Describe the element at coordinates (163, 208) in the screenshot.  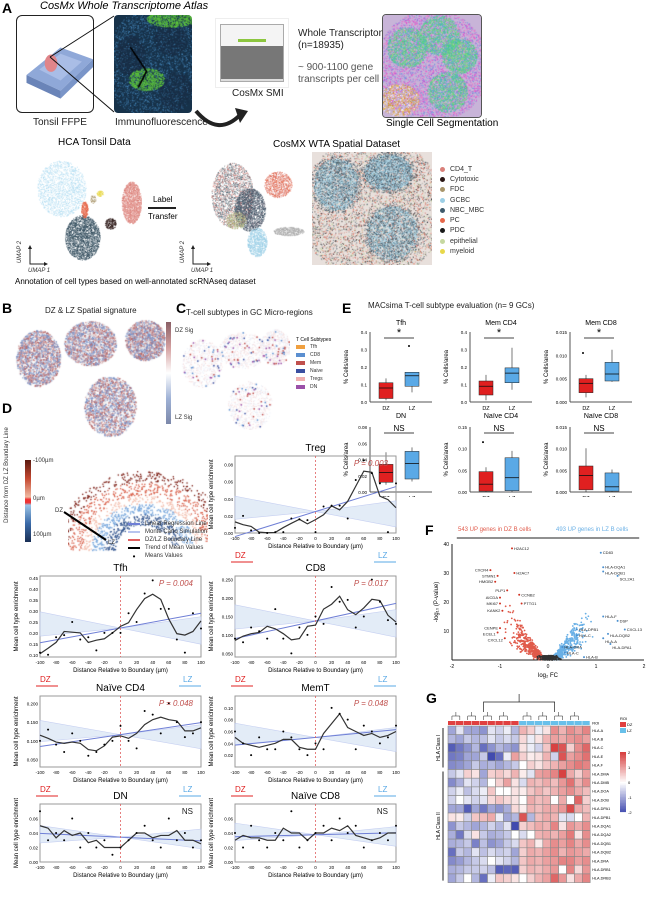
I see `label-transfer: Label Transfer` at that location.